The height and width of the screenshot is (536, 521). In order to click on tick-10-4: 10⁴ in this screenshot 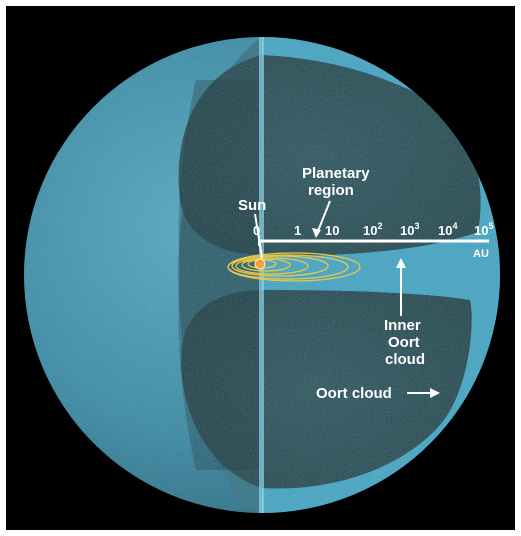, I will do `click(447, 229)`.